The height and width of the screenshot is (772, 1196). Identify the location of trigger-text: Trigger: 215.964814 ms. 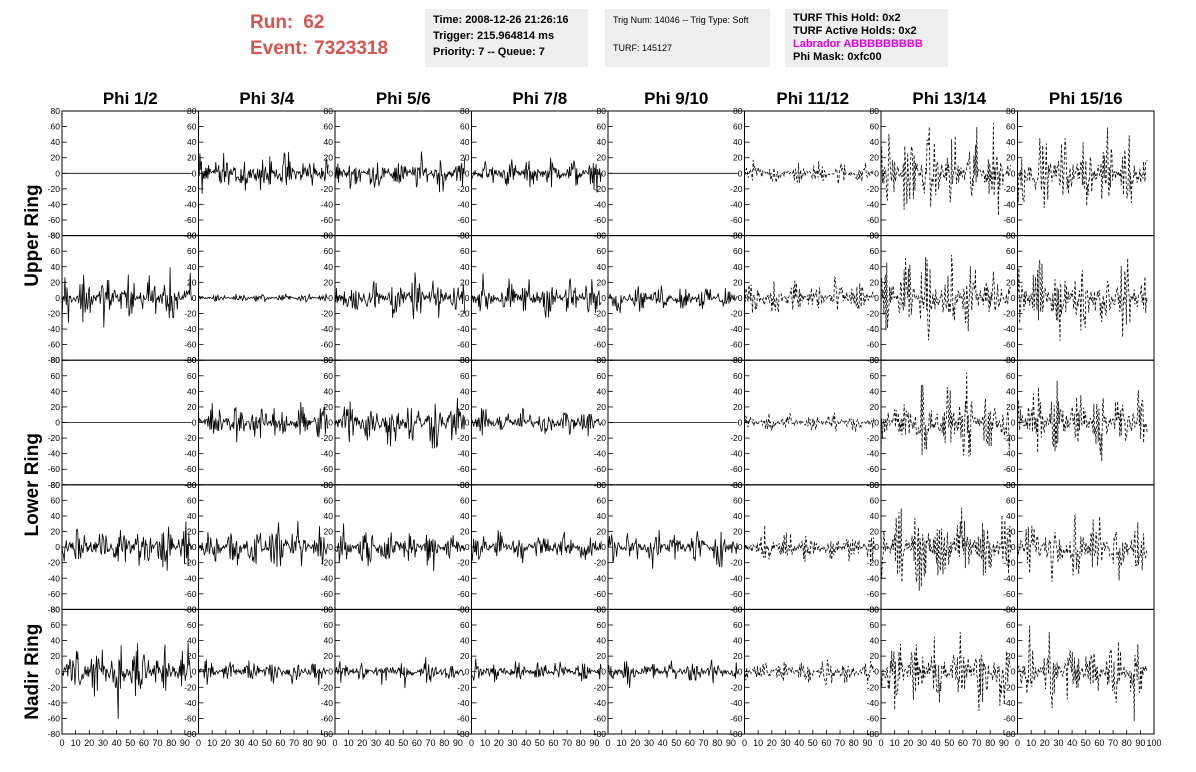
(494, 36).